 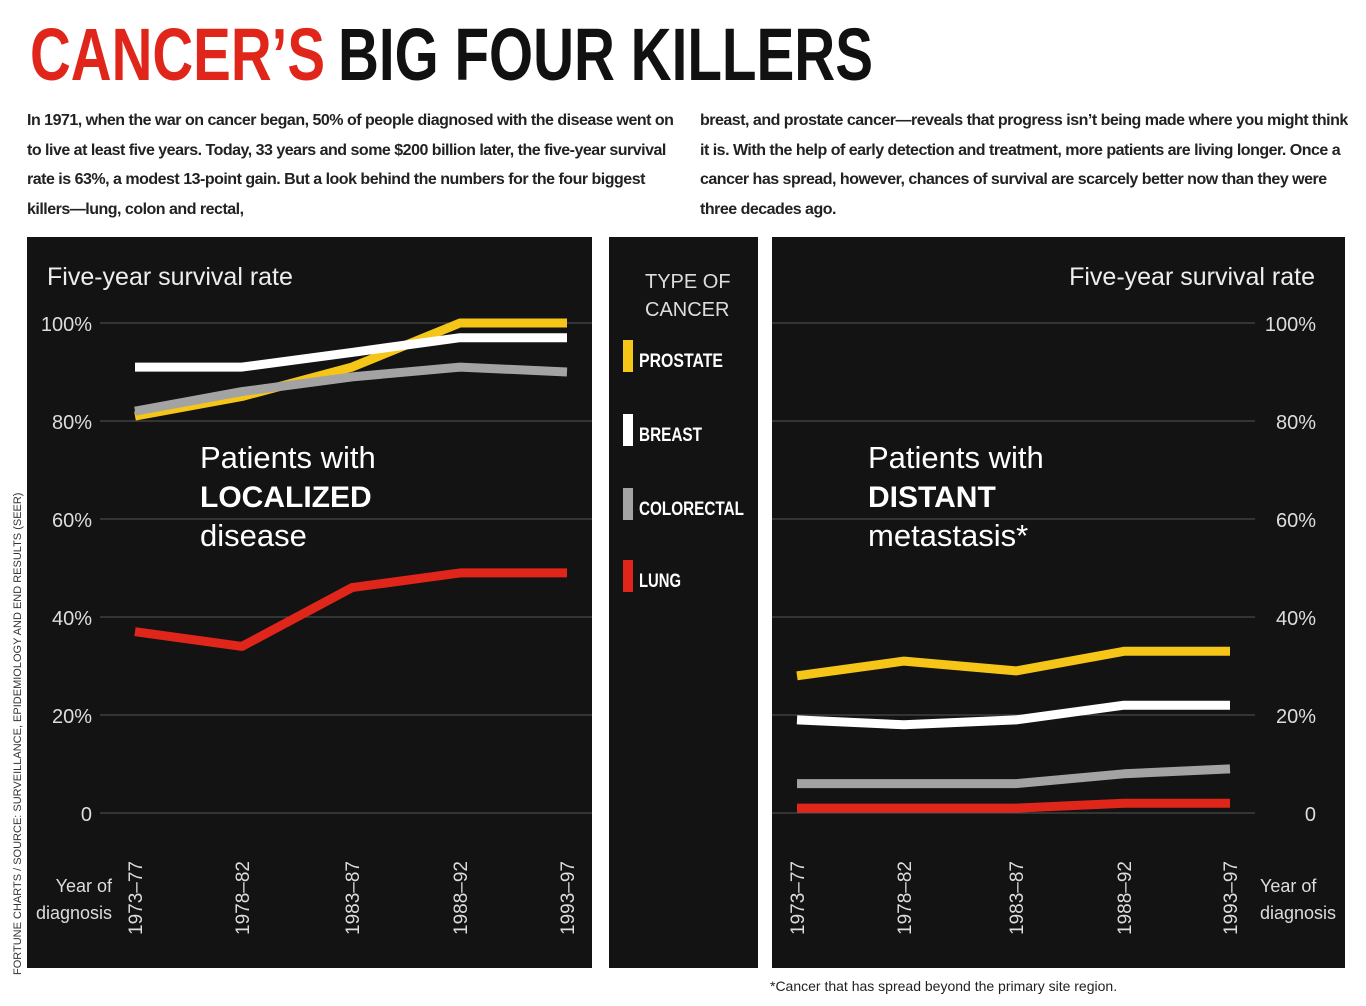 I want to click on legend-label: PROSTATE, so click(x=681, y=361).